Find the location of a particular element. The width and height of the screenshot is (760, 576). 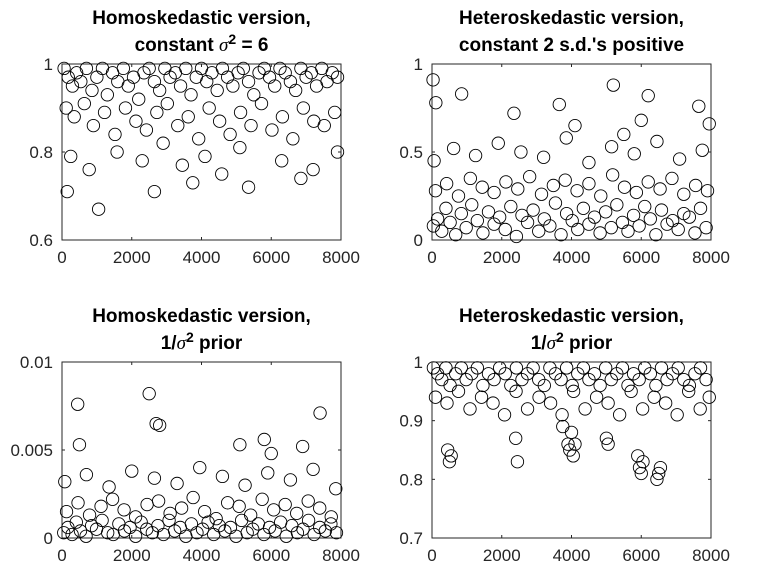

chart-title-line-2: constant σ2 = 6 is located at coordinates (202, 43).